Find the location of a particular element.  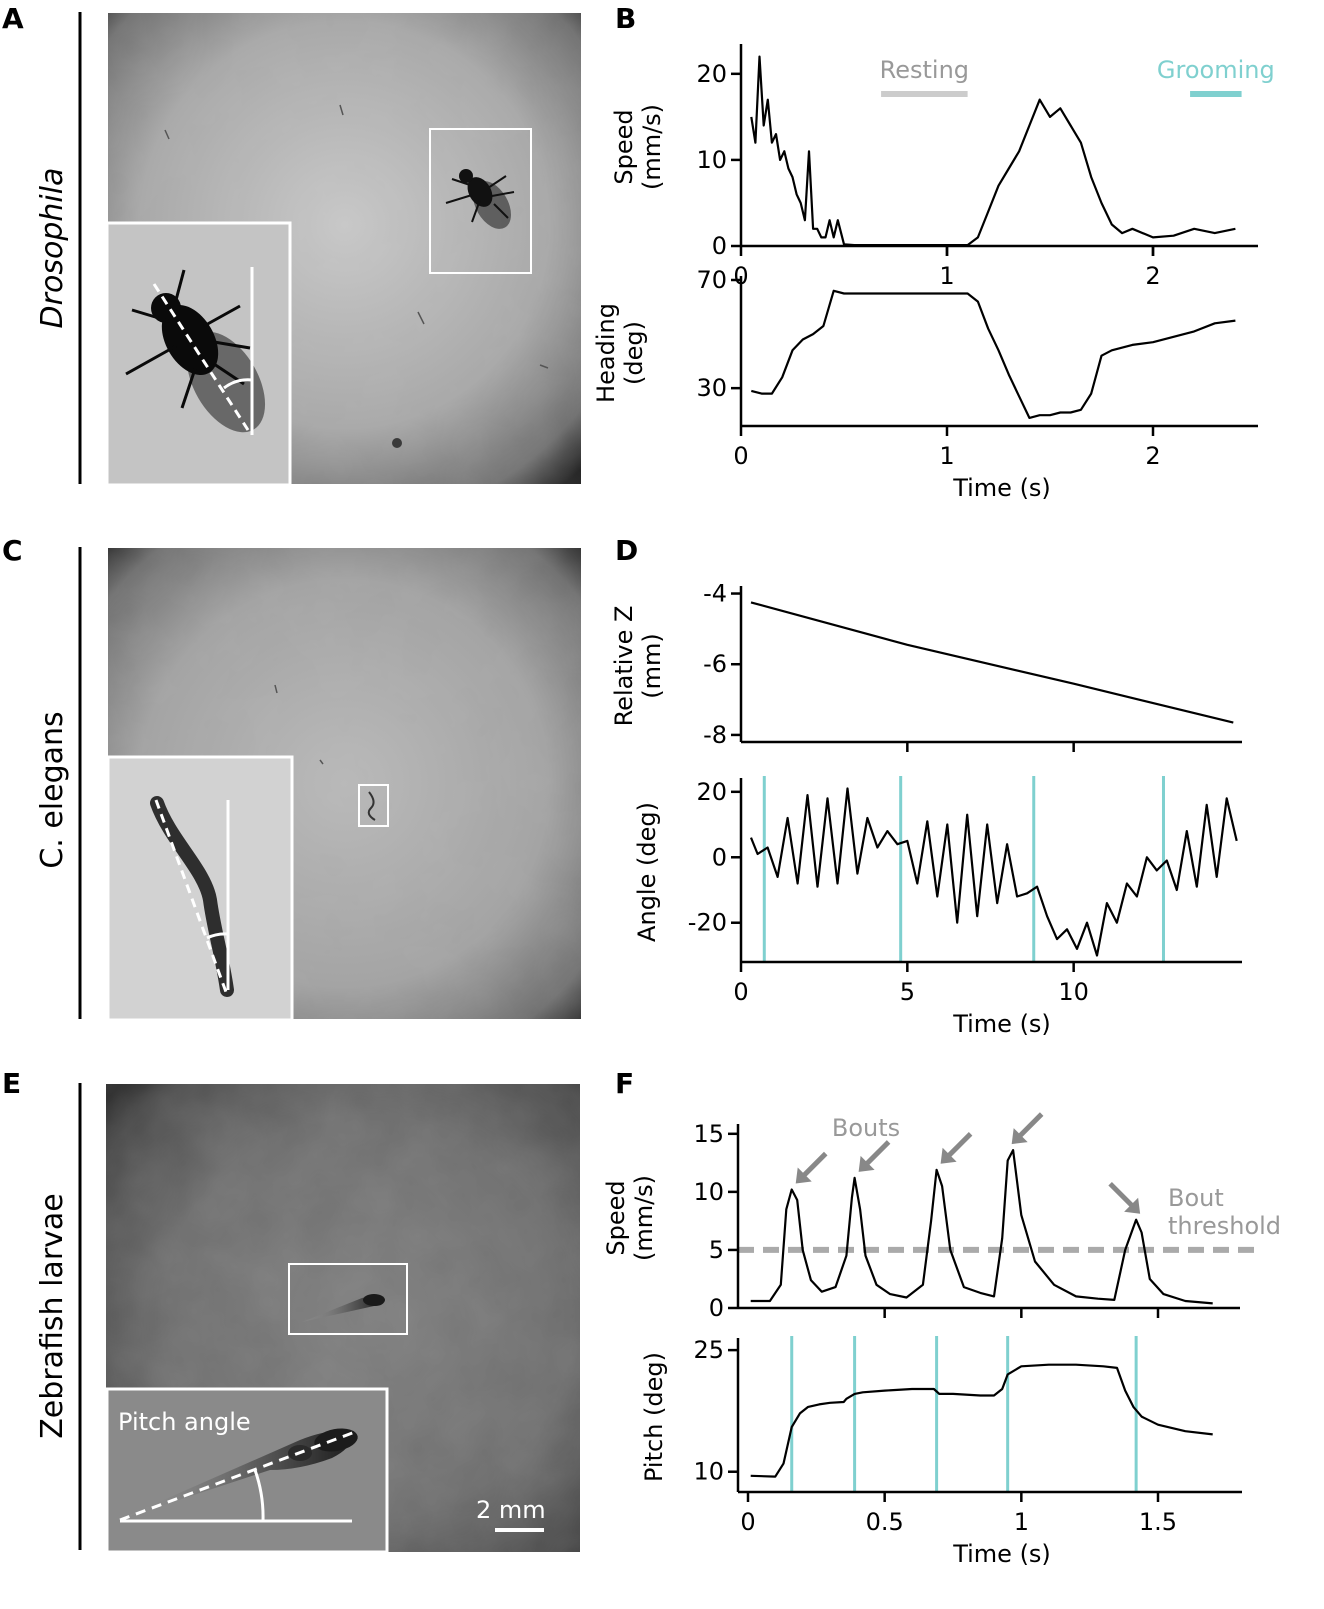

inset-c is located at coordinates (200, 888).